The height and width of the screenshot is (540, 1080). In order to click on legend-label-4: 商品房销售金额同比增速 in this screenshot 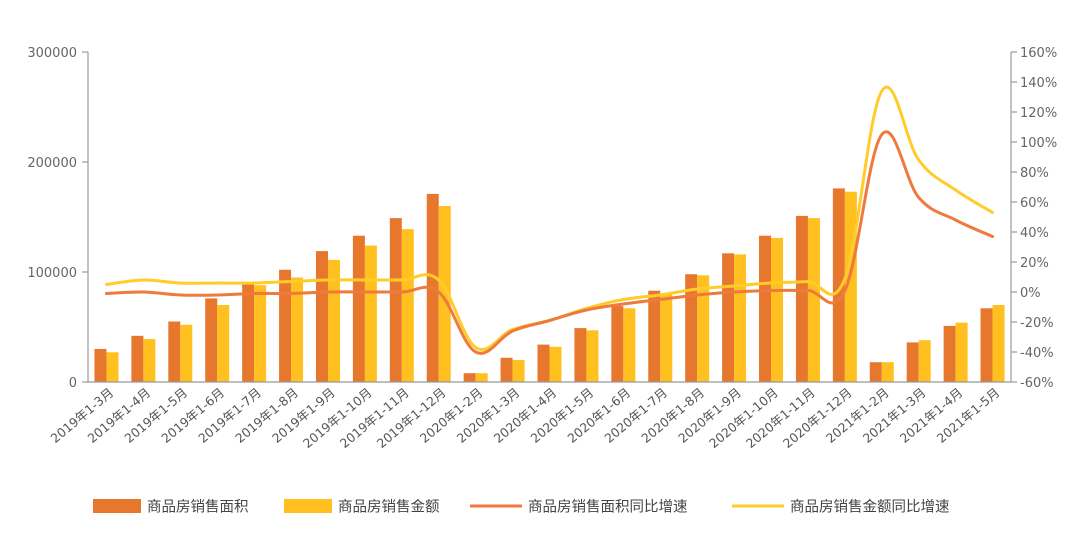, I will do `click(870, 507)`.